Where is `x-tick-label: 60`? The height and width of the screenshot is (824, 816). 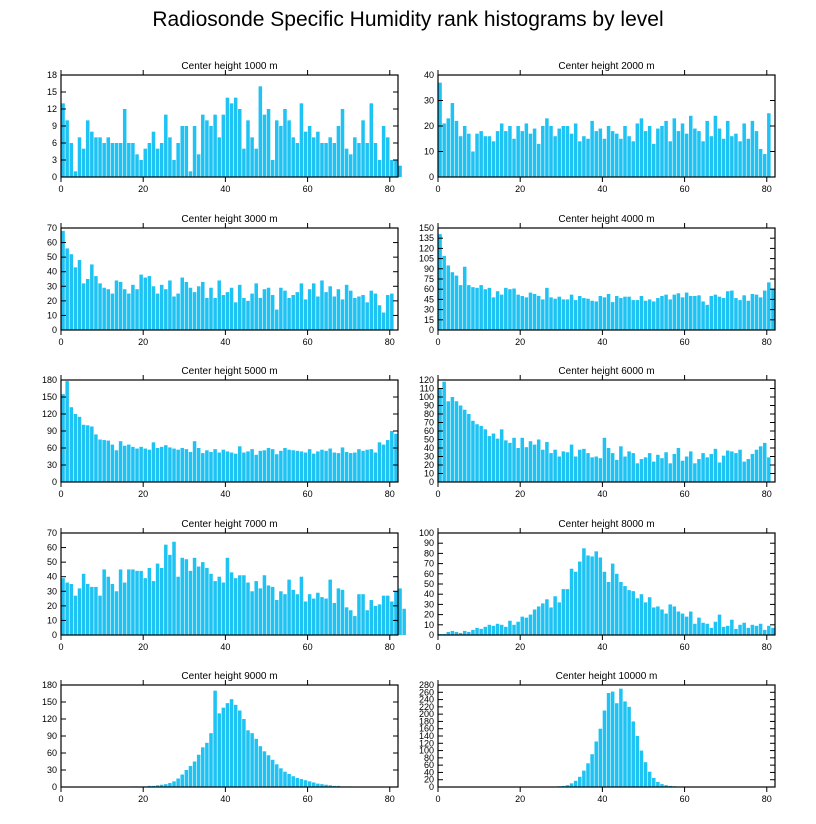
x-tick-label: 60 is located at coordinates (308, 342).